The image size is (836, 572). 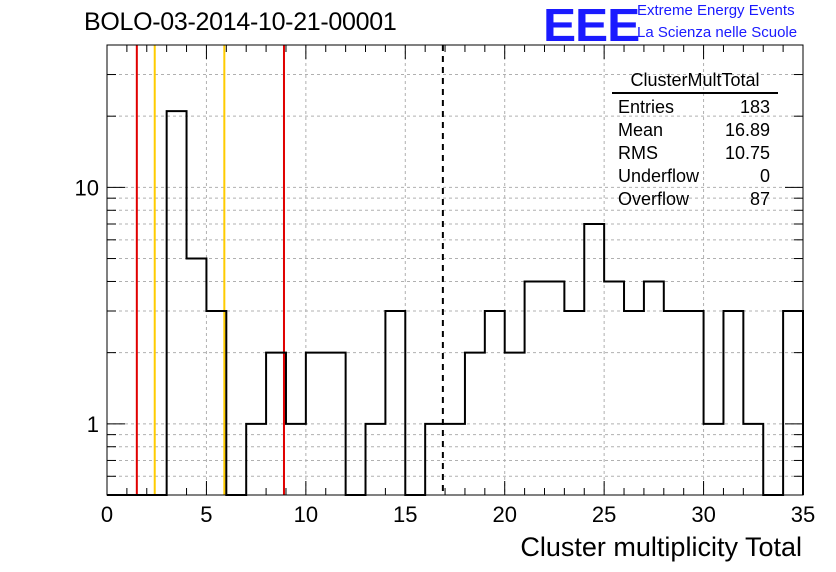 What do you see at coordinates (659, 176) in the screenshot?
I see `stats-label: Underflow` at bounding box center [659, 176].